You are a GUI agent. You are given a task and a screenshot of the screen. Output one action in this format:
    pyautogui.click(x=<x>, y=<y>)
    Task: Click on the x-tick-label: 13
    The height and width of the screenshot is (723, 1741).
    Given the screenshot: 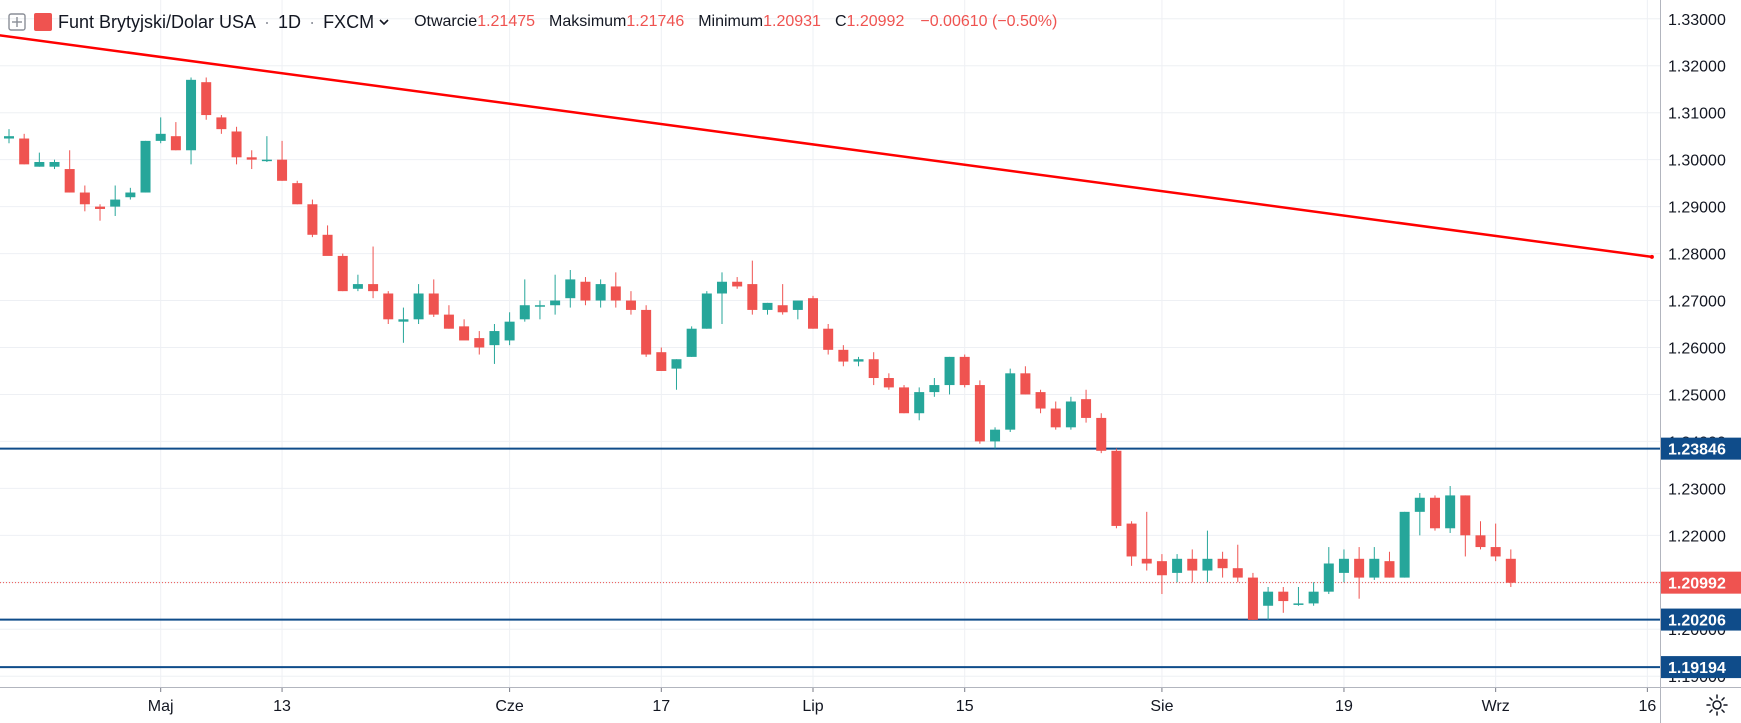 What is the action you would take?
    pyautogui.click(x=282, y=706)
    